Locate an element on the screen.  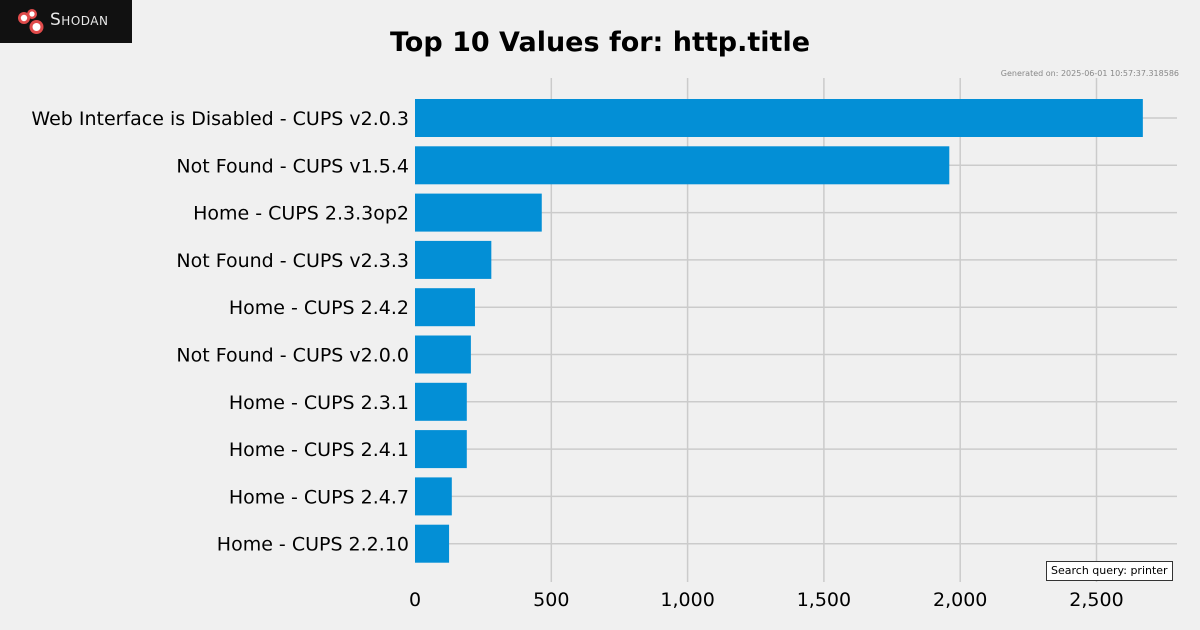
search-query-box: Search query: printer is located at coordinates (1109, 571).